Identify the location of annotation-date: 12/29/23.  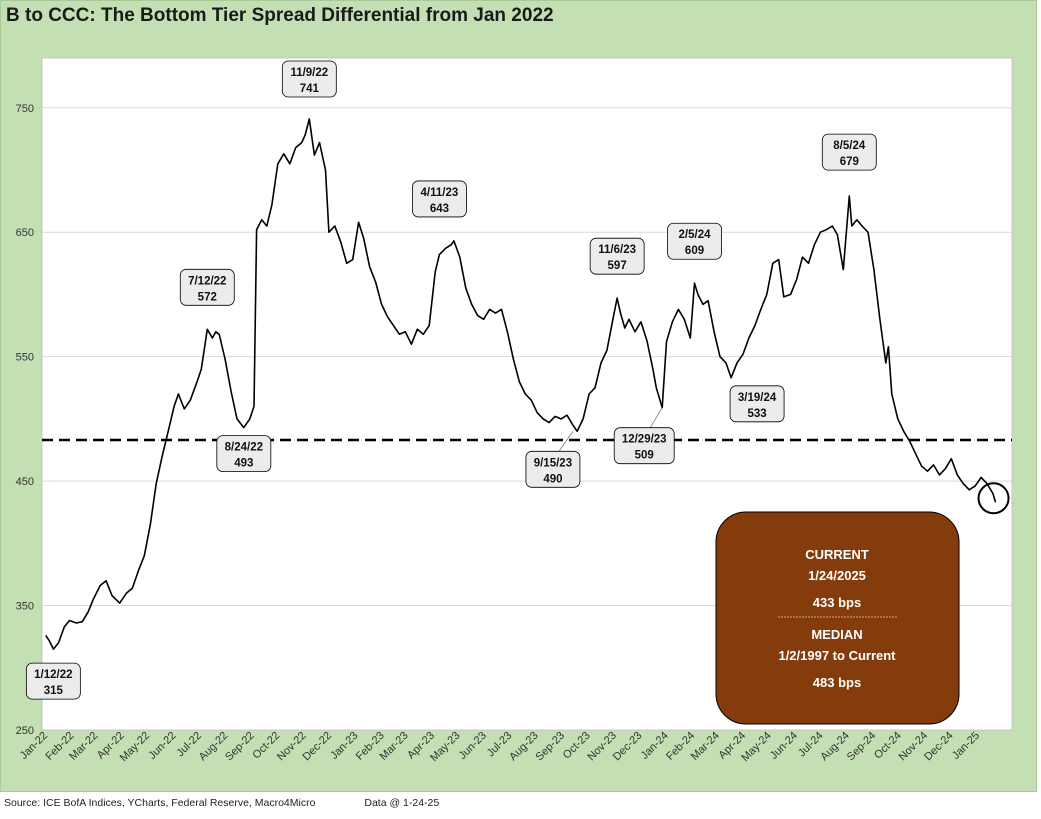
(644, 440).